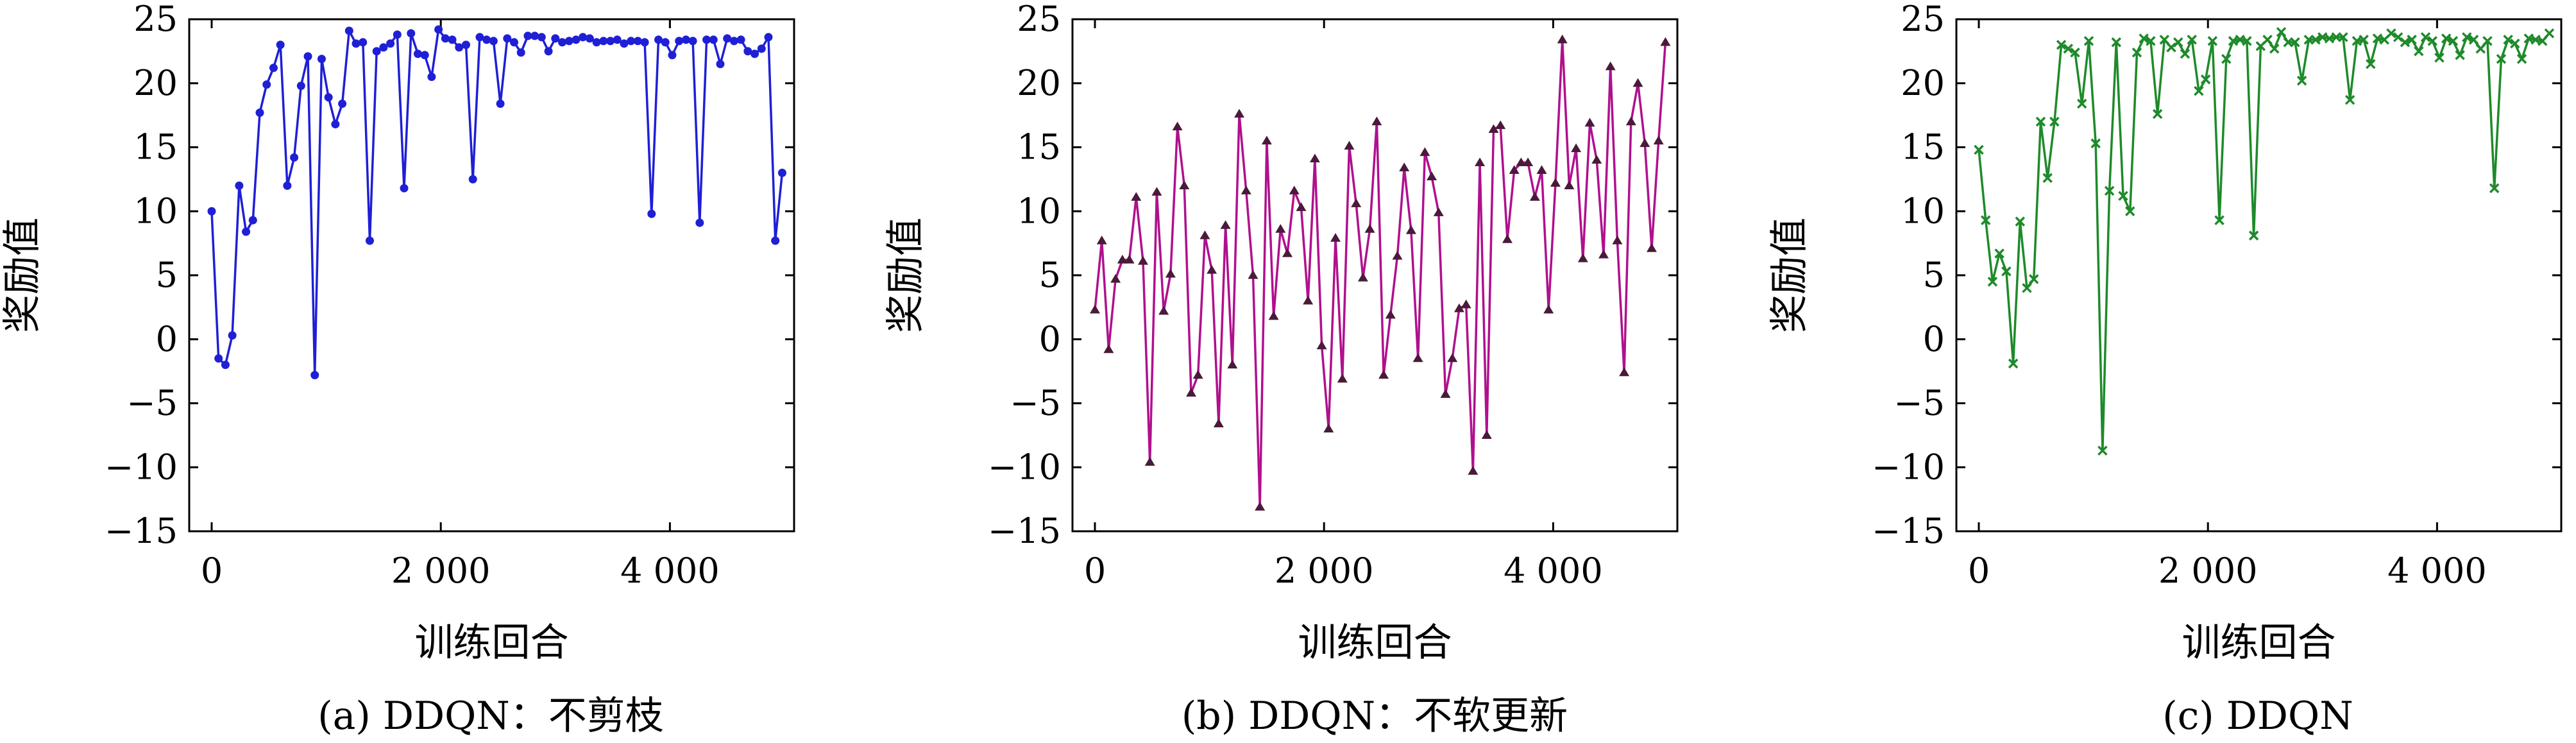 The height and width of the screenshot is (743, 2576). I want to click on series-line, so click(497, 202).